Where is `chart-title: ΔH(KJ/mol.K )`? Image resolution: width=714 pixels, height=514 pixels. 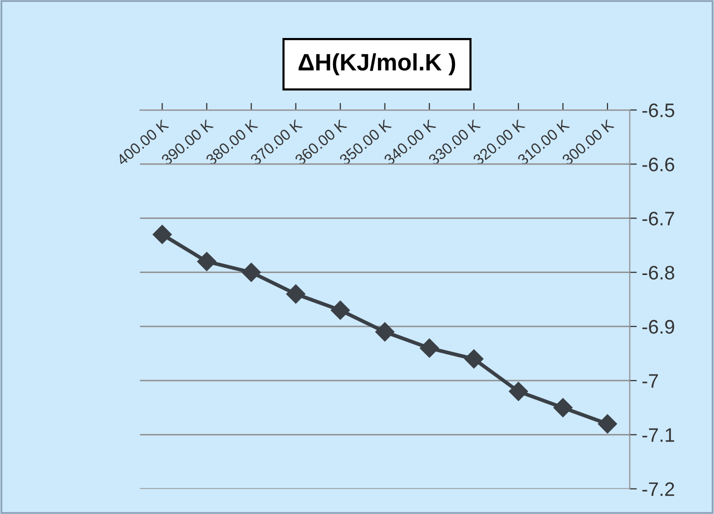
chart-title: ΔH(KJ/mol.K ) is located at coordinates (377, 64).